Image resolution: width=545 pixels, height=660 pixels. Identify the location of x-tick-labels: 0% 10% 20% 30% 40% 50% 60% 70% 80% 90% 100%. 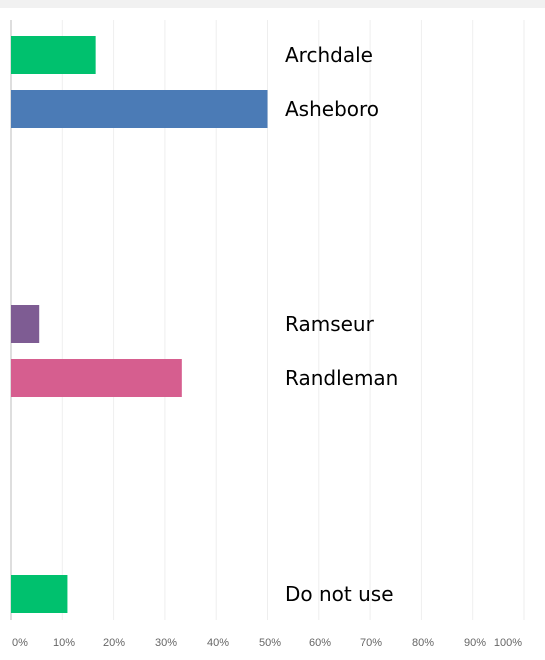
(267, 643).